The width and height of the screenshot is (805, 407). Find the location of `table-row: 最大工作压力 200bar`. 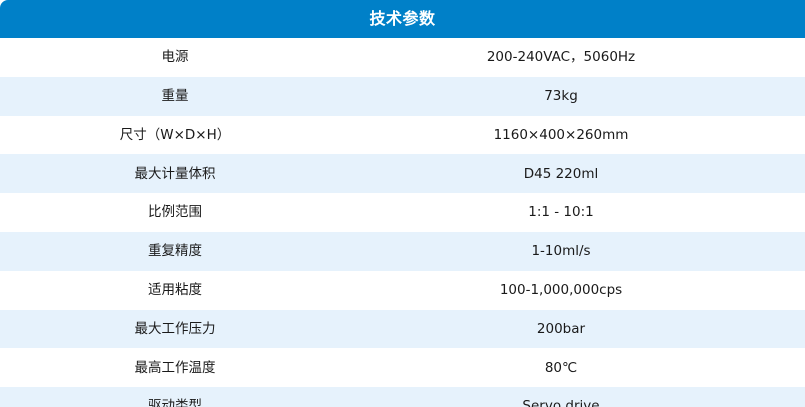

table-row: 最大工作压力 200bar is located at coordinates (402, 329).